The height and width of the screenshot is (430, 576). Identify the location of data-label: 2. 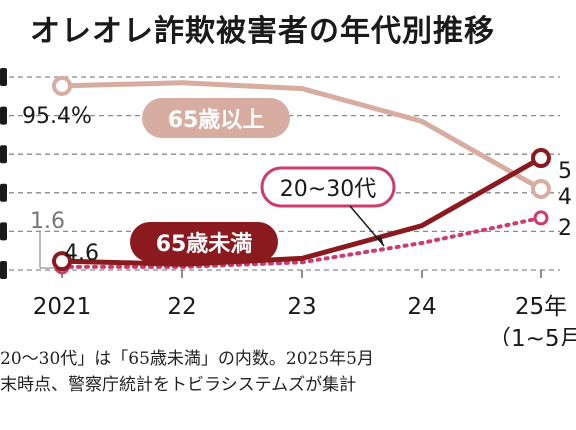
(565, 228).